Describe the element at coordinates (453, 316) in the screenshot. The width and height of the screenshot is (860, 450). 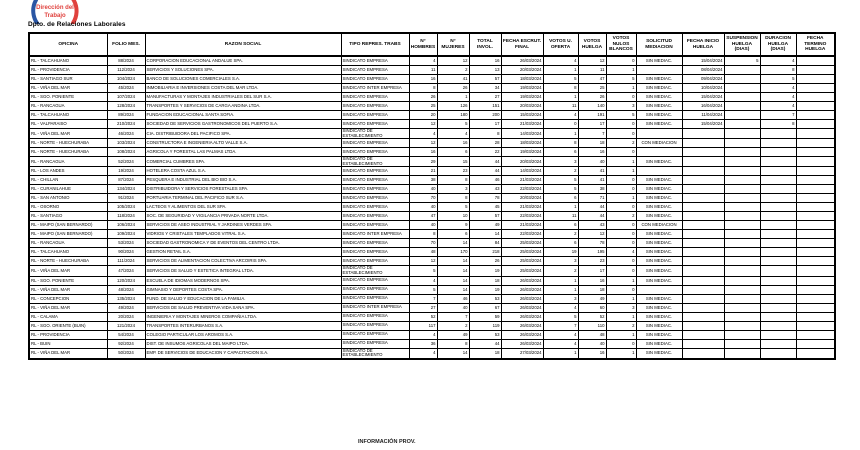
I see `cell-mujeres: 7` at that location.